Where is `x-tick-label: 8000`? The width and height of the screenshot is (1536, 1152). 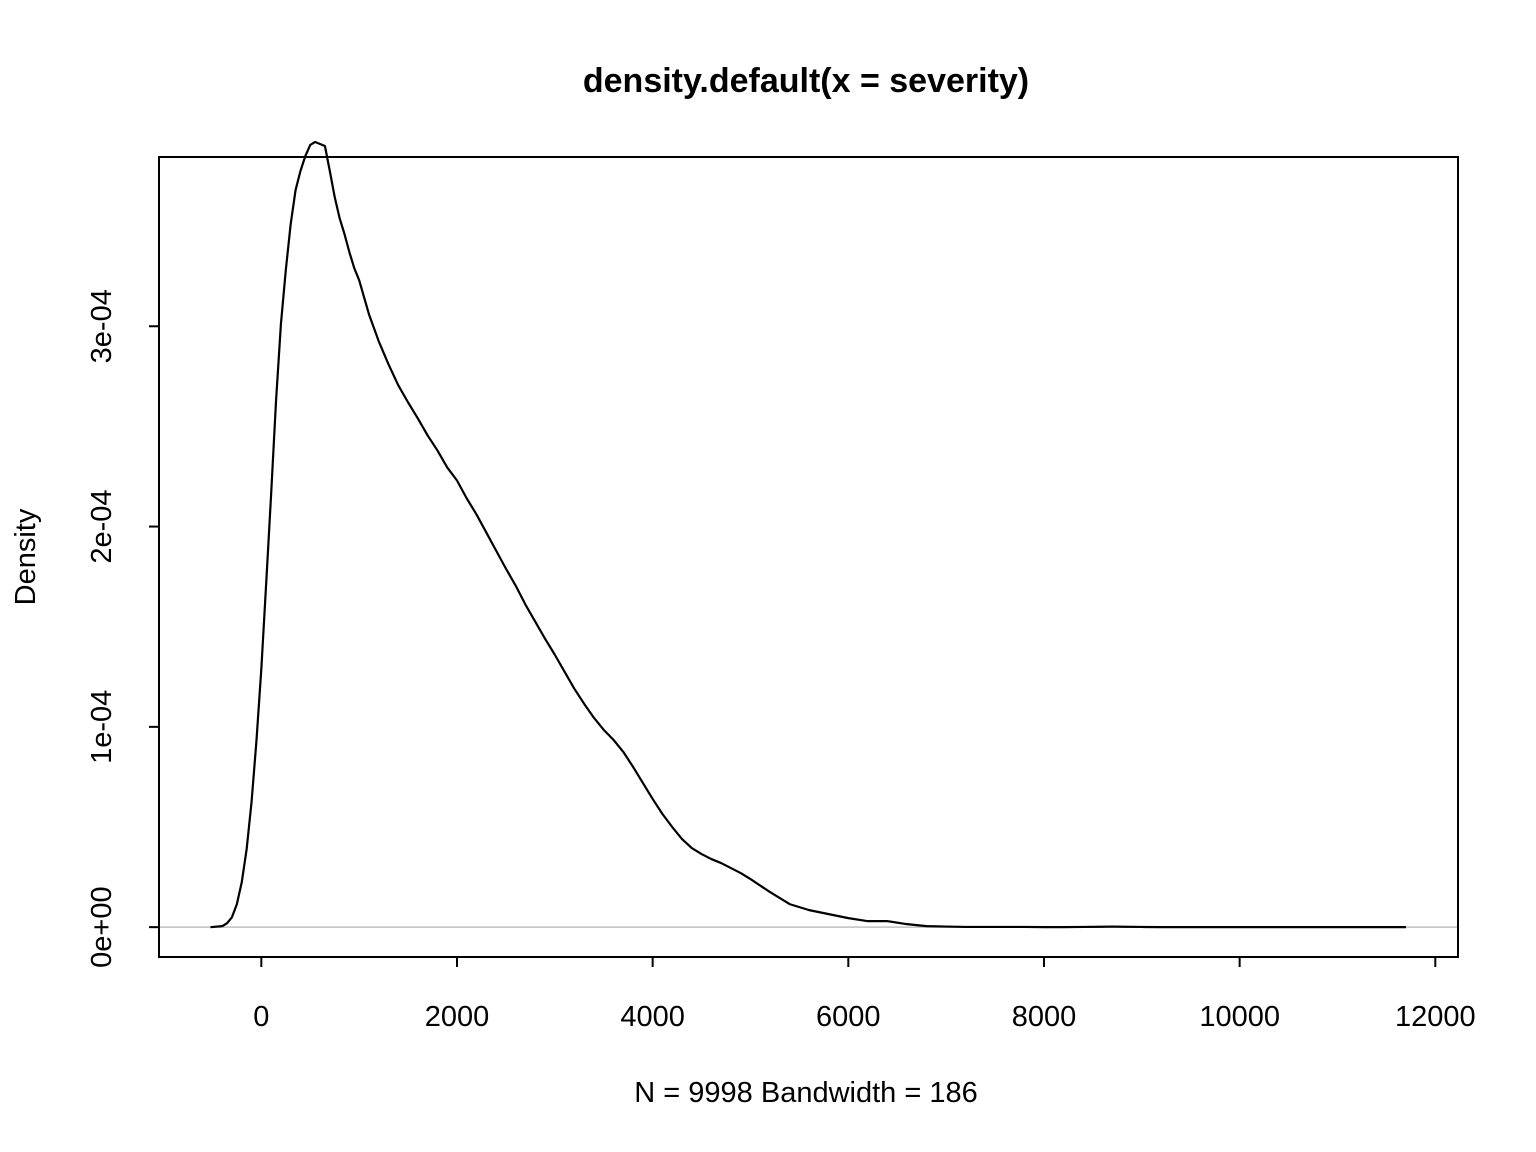 x-tick-label: 8000 is located at coordinates (1044, 1017).